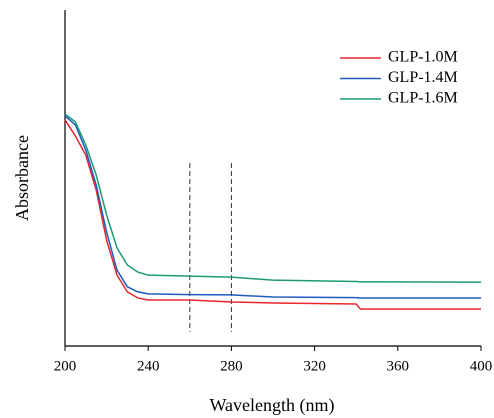 The height and width of the screenshot is (418, 494). Describe the element at coordinates (314, 366) in the screenshot. I see `x-tick-label: 320` at that location.